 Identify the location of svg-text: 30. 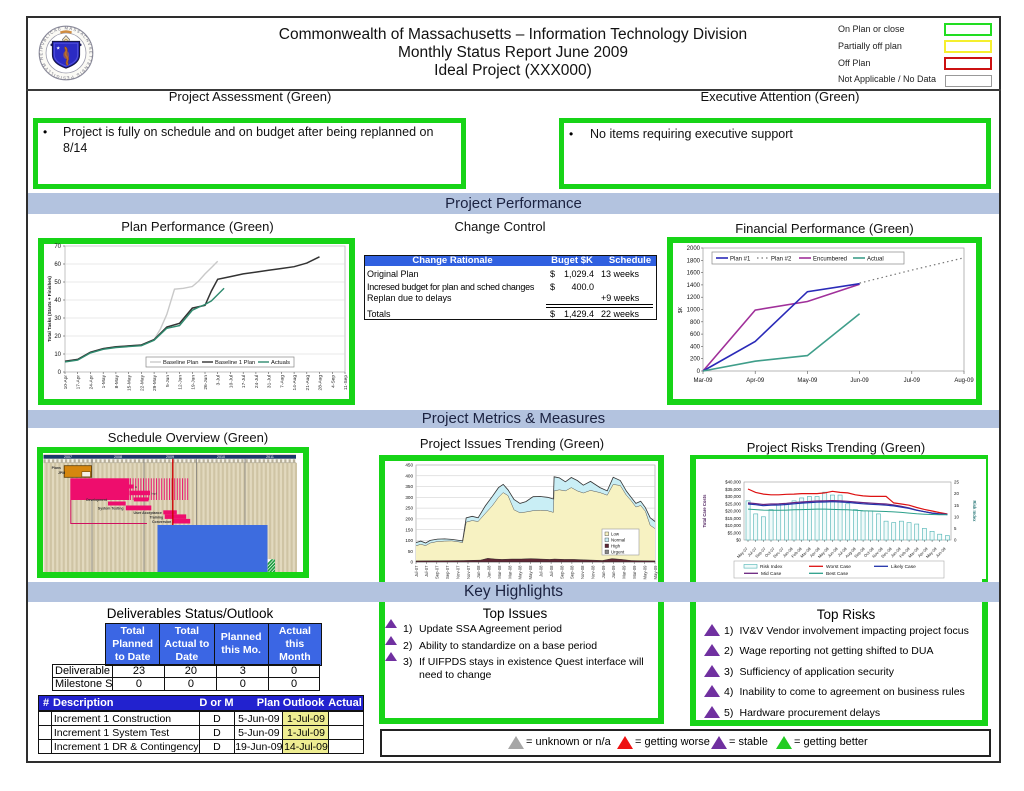
(57, 319).